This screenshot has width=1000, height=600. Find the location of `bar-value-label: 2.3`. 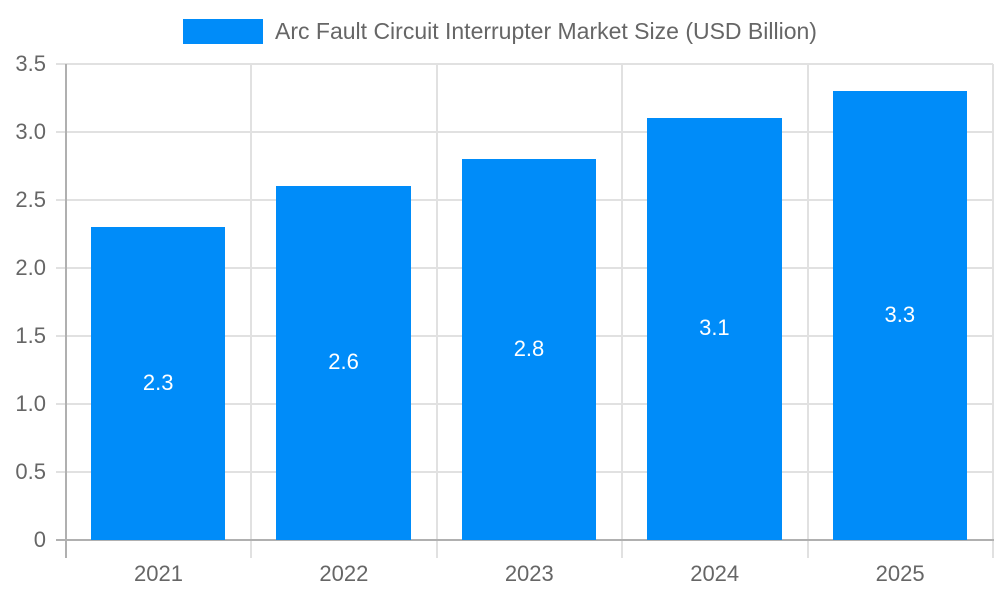

bar-value-label: 2.3 is located at coordinates (158, 382).